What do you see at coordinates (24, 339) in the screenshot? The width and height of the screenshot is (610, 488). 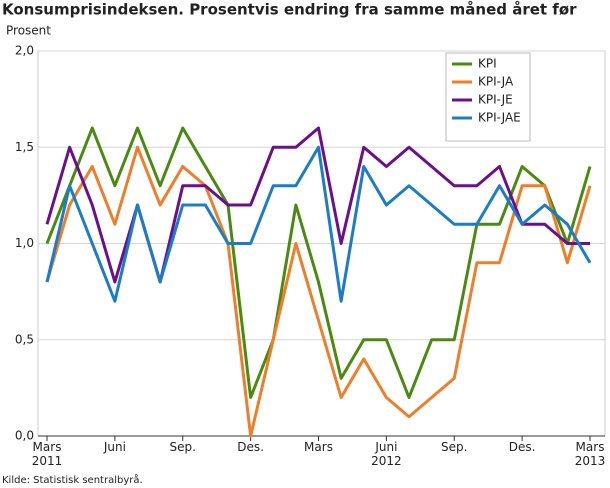 I see `y-tick-label: 0,5` at bounding box center [24, 339].